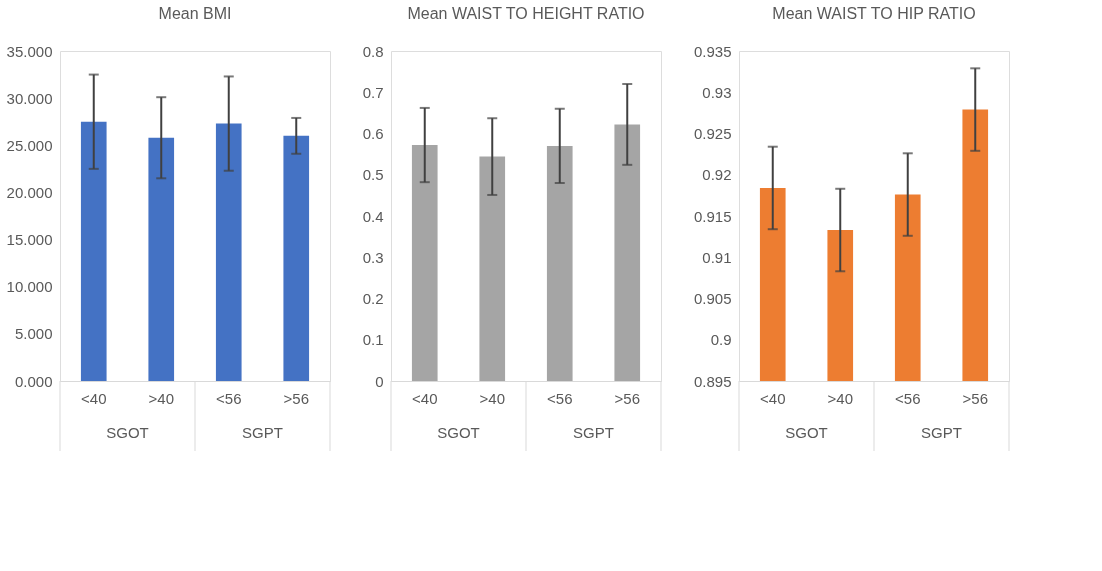  I want to click on y-tick-label: 35.000, so click(29, 51).